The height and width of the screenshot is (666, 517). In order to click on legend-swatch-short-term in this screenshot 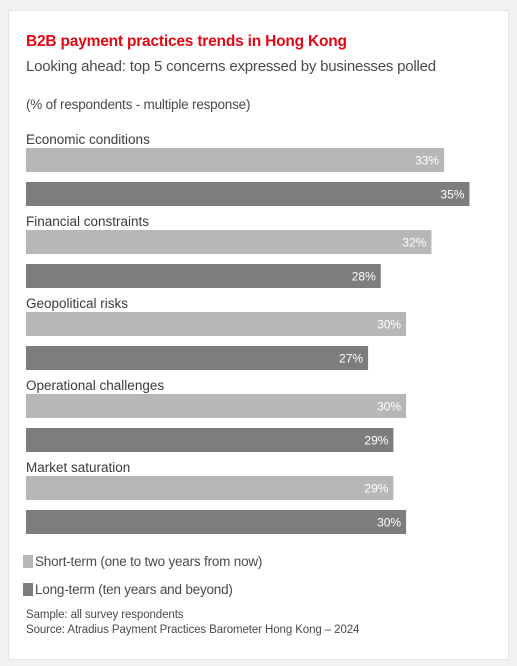, I will do `click(28, 561)`.